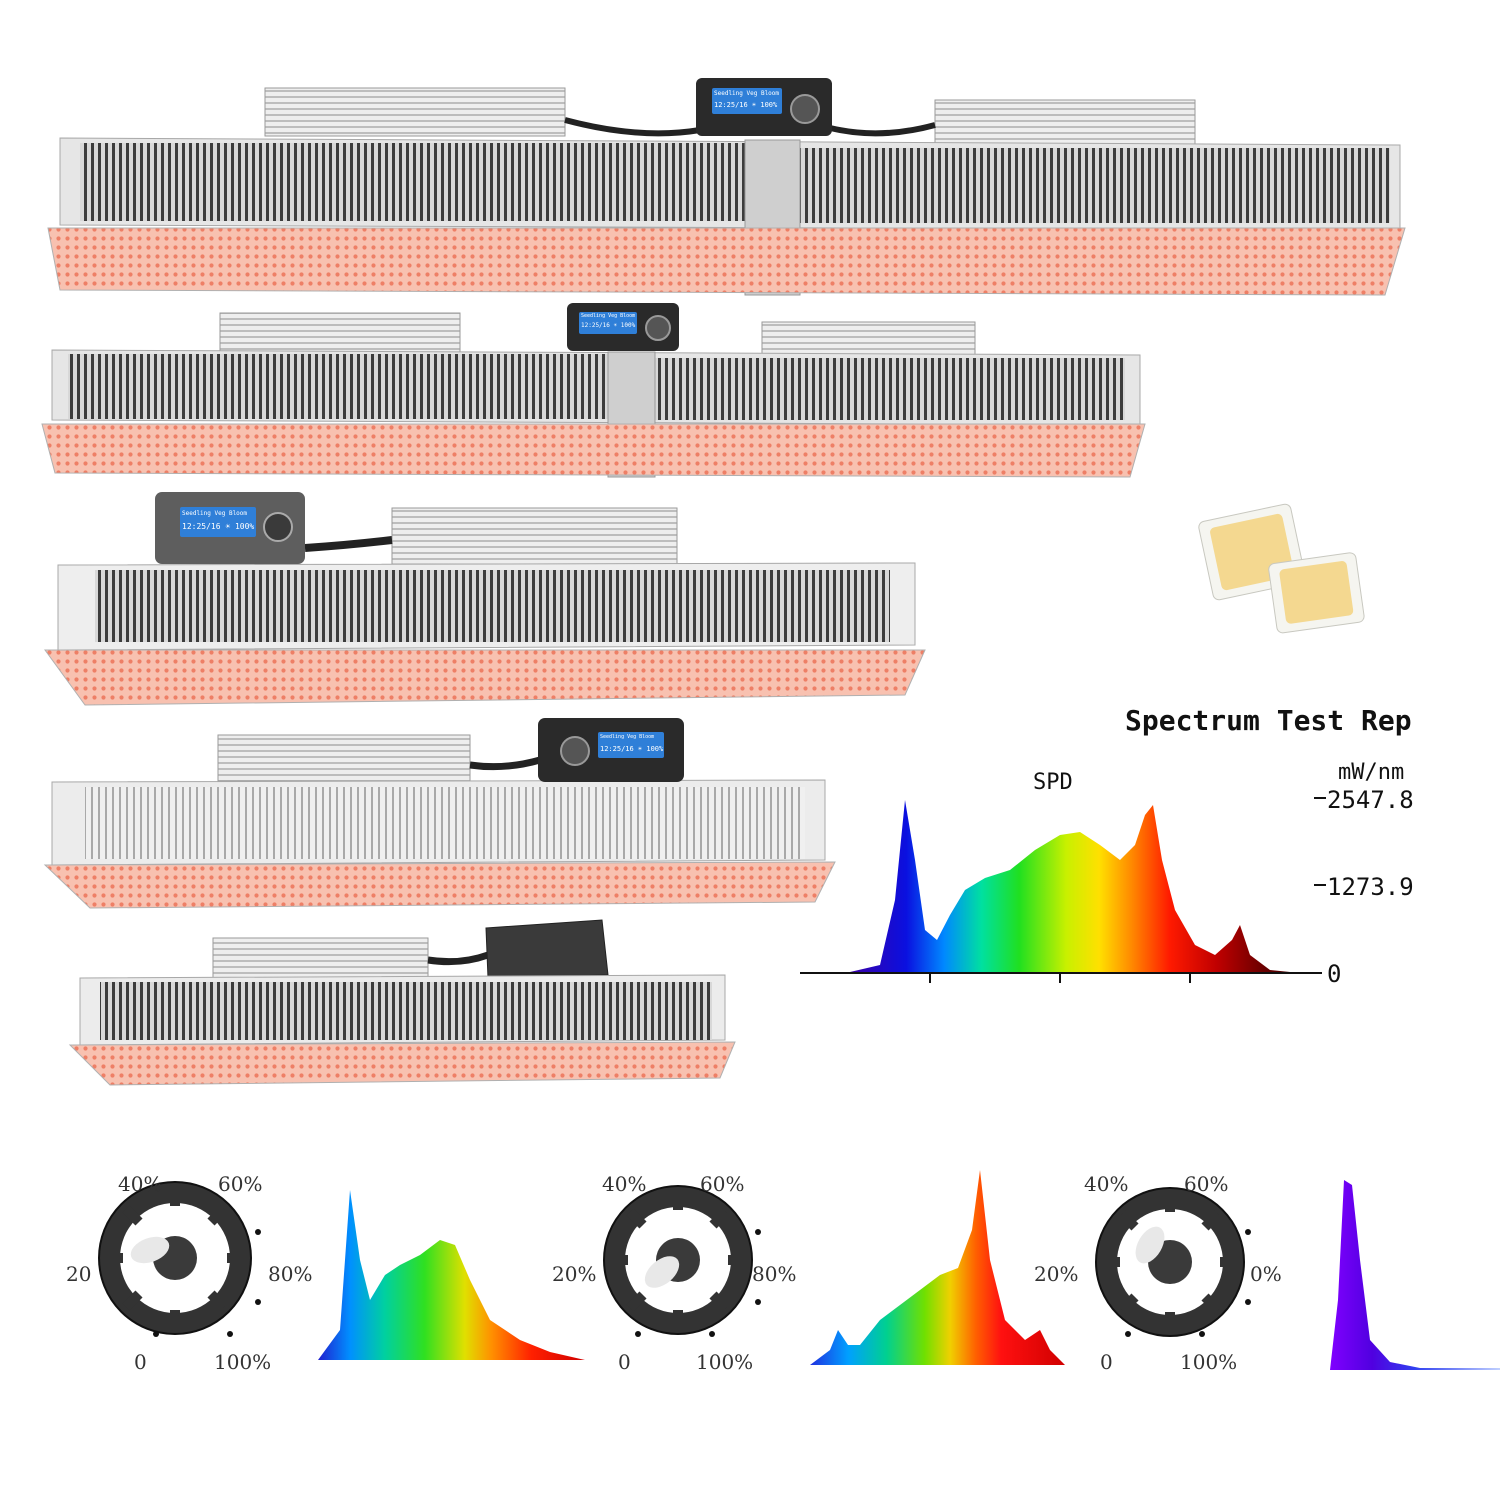 The image size is (1500, 1500). Describe the element at coordinates (1266, 1274) in the screenshot. I see `knob3-label-80: 0%` at that location.